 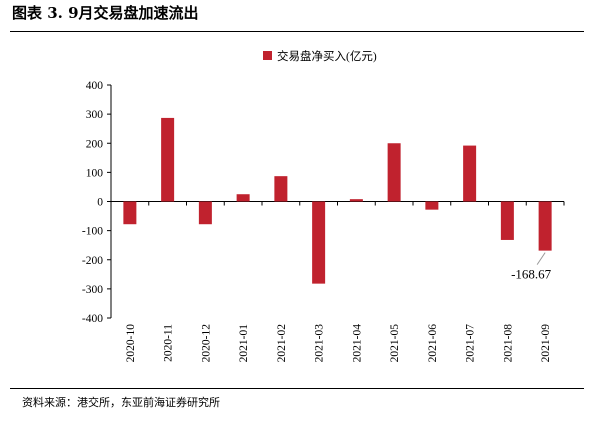 What do you see at coordinates (95, 86) in the screenshot?
I see `y-tick-label: 400` at bounding box center [95, 86].